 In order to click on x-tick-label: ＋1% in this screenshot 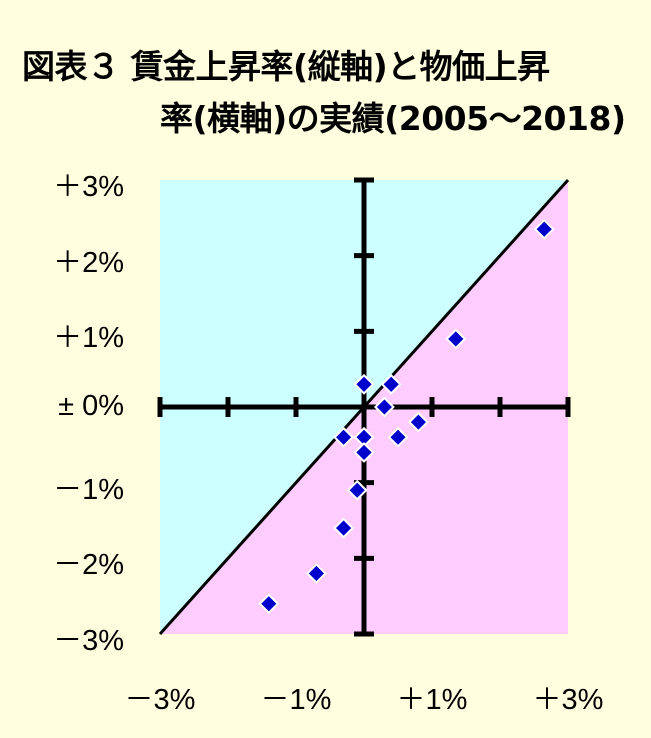, I will do `click(432, 700)`.